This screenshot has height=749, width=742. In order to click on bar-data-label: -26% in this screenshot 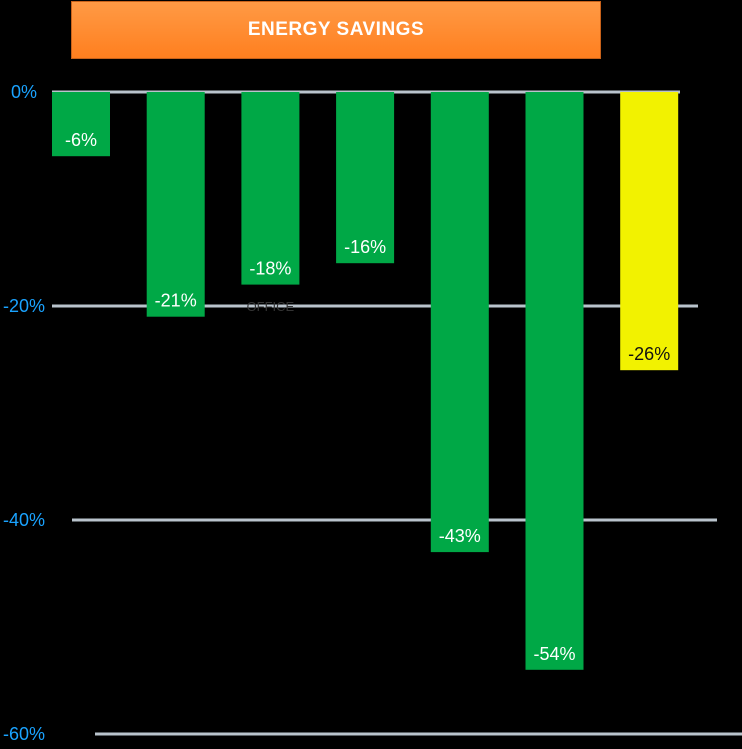, I will do `click(649, 354)`.